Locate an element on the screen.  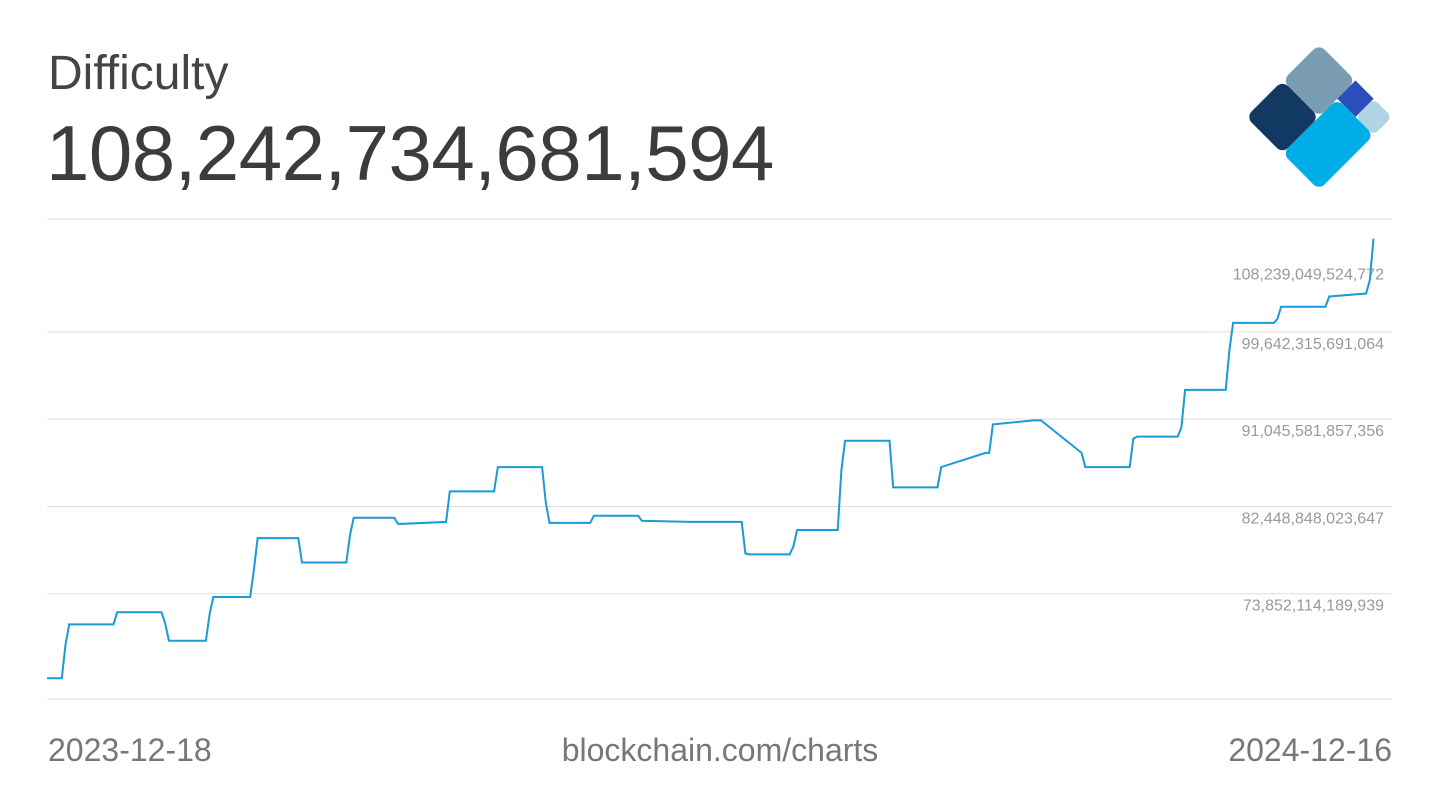
y-tick-label: 91,045,581,857,356 is located at coordinates (1313, 431).